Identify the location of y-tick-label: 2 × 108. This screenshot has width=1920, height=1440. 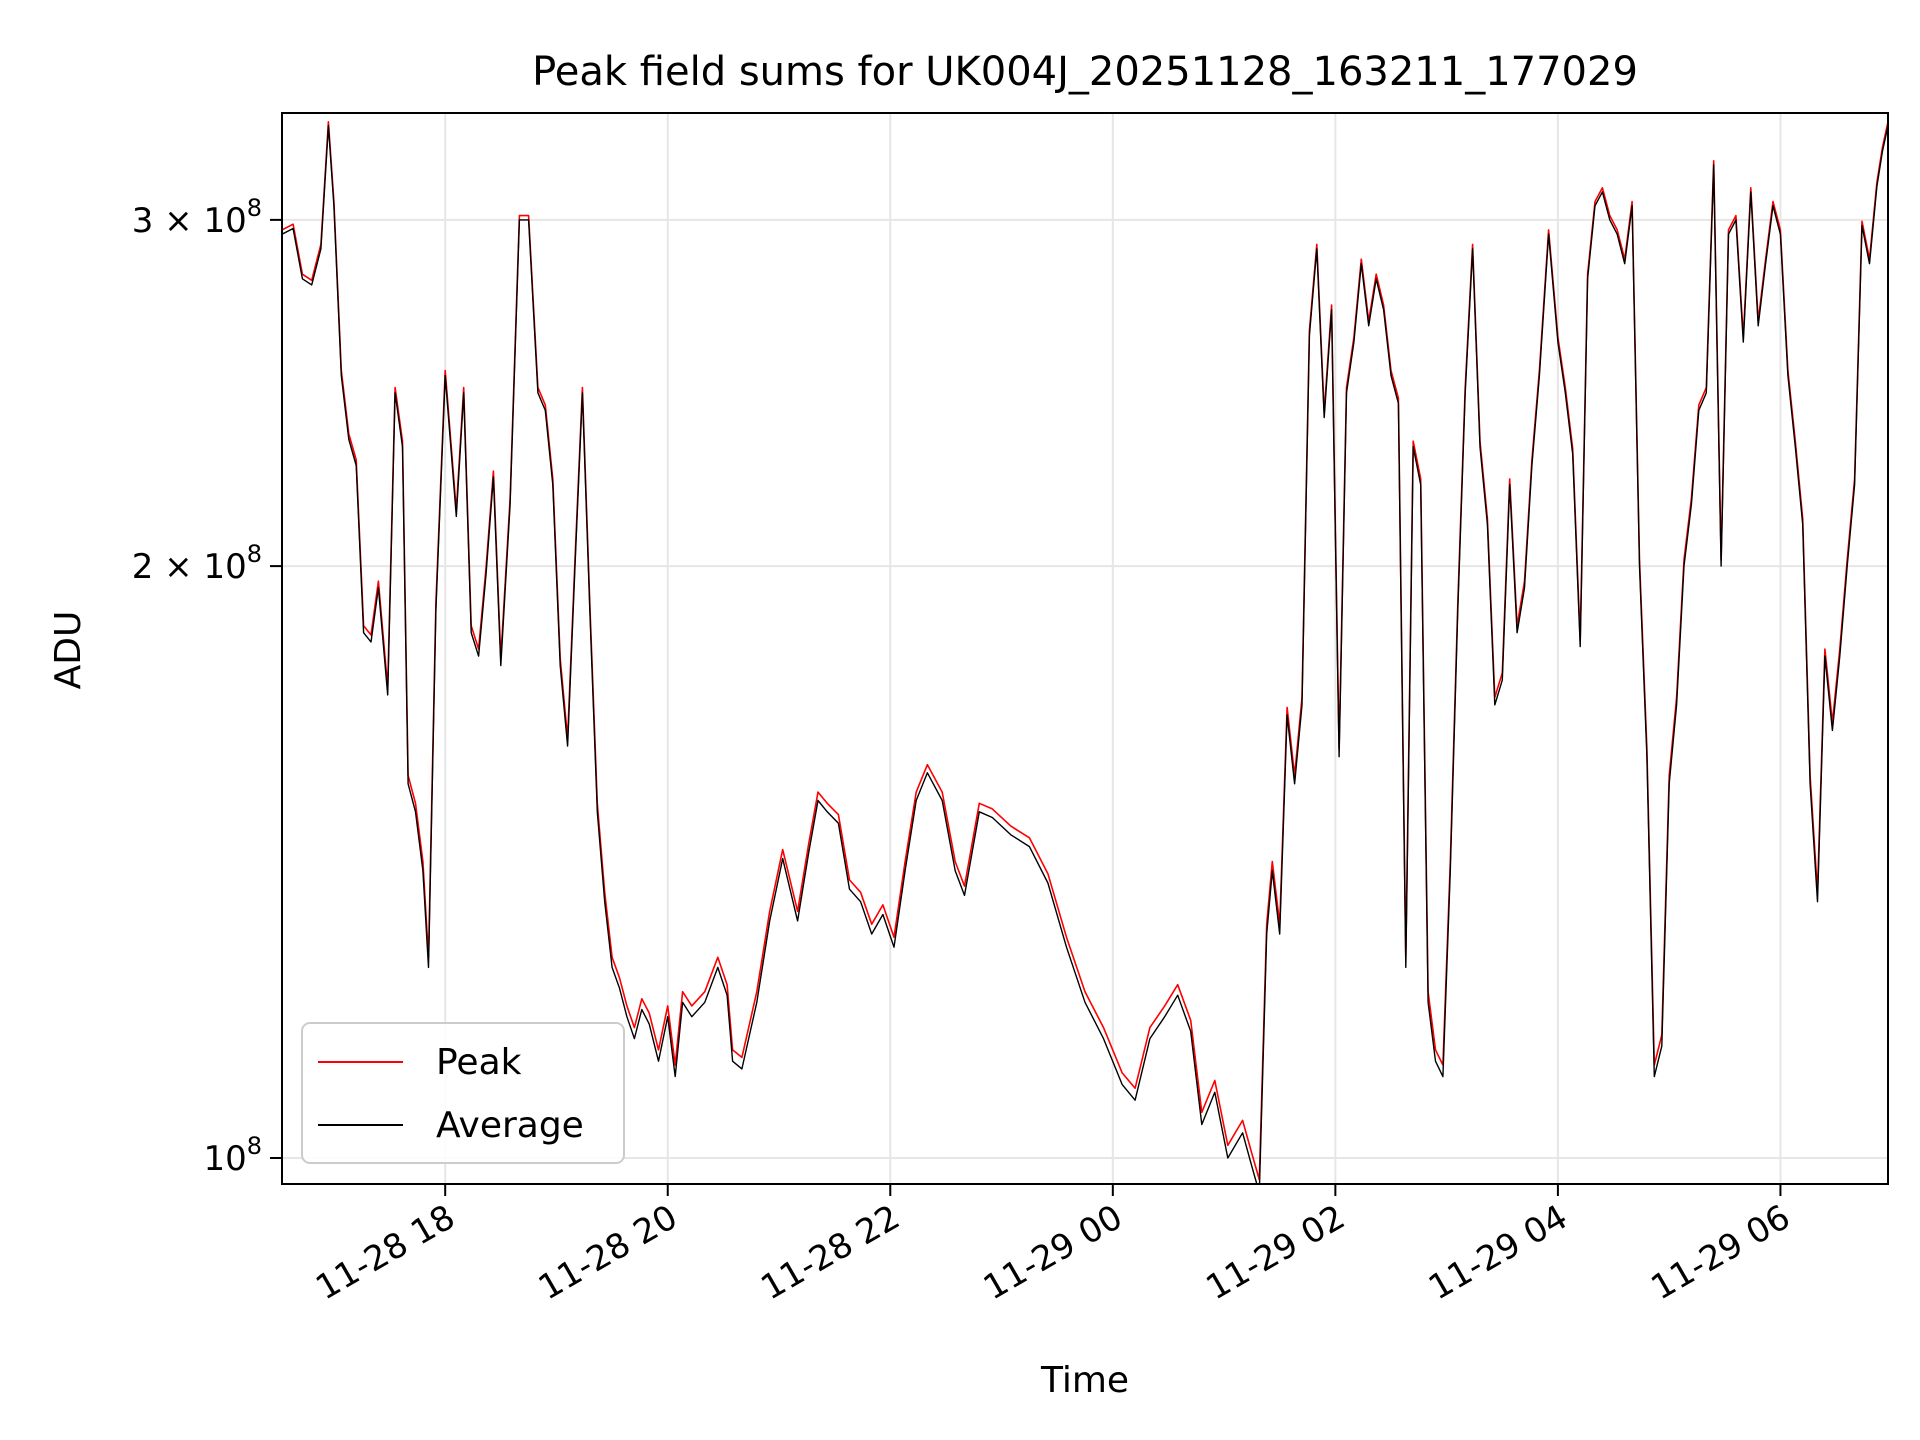
(197, 563).